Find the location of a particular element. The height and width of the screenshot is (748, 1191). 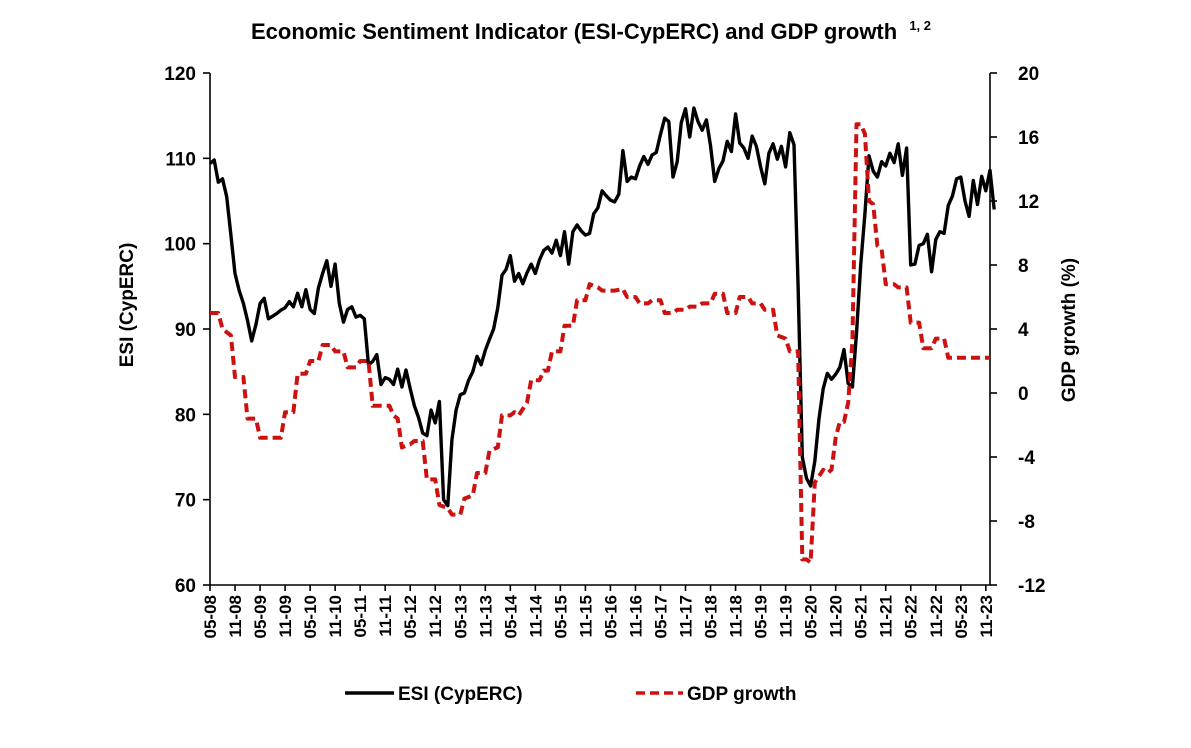

y-right-tick-label: 20 is located at coordinates (1028, 74).